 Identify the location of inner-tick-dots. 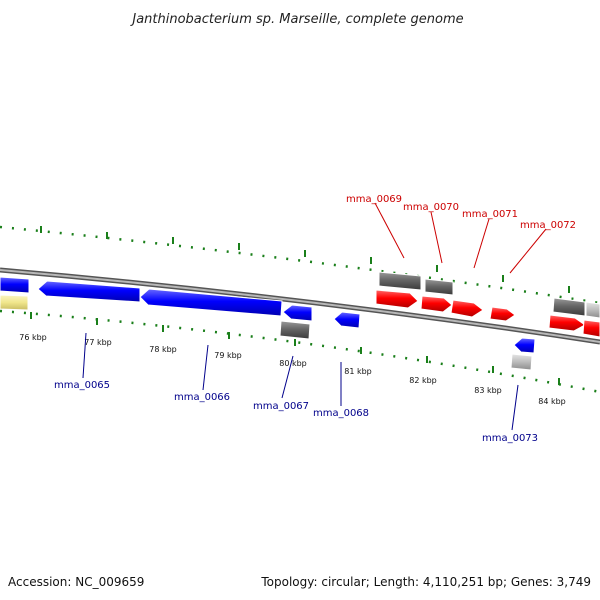
(300, 351).